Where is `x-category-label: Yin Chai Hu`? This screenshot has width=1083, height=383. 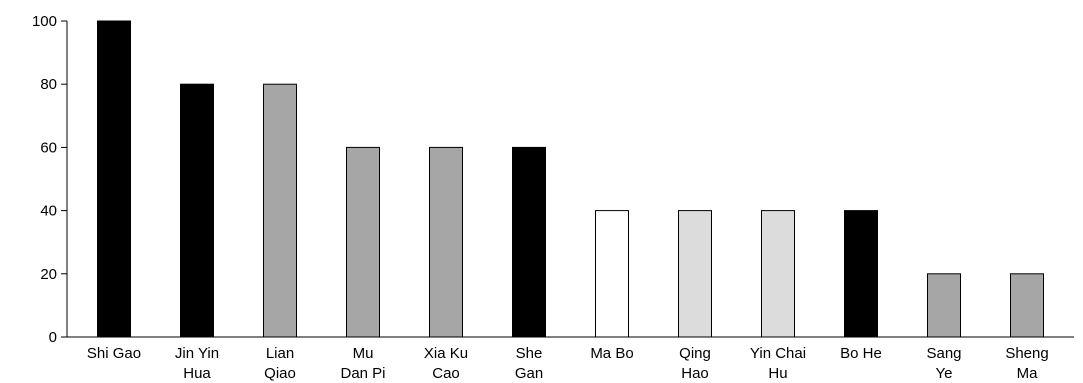 x-category-label: Yin Chai Hu is located at coordinates (778, 363).